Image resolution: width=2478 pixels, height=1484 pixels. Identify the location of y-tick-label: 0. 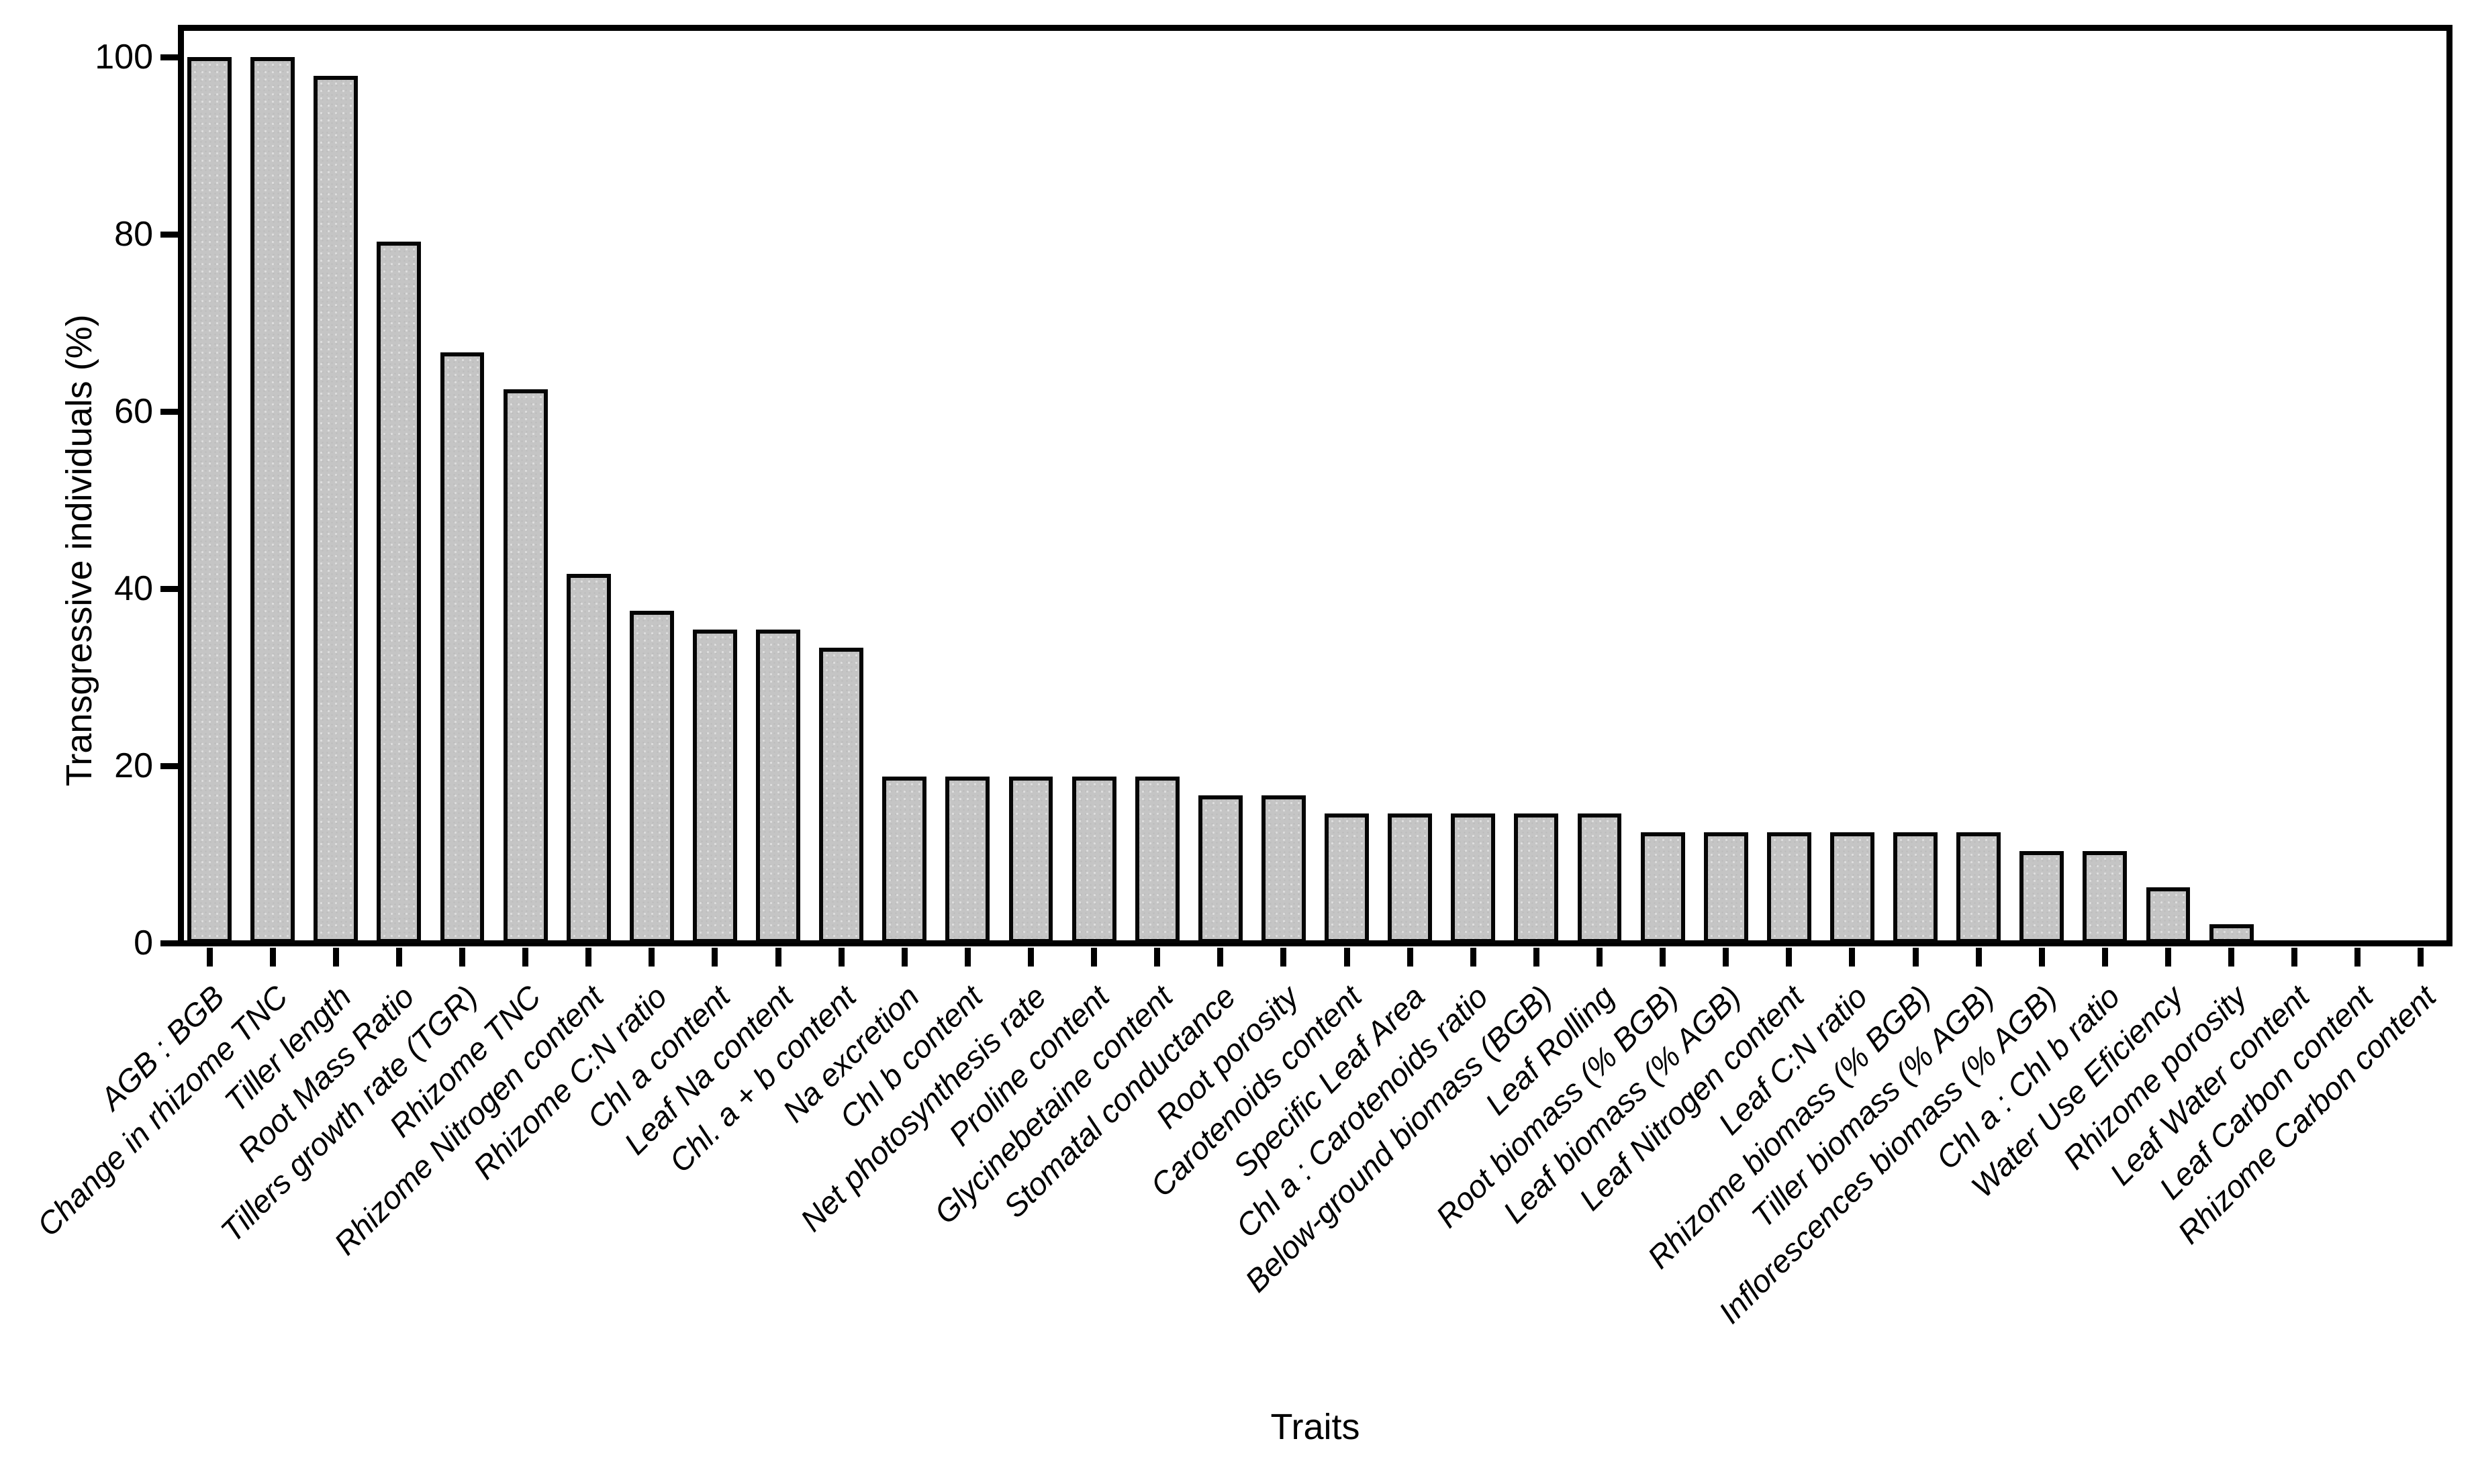
(143, 943).